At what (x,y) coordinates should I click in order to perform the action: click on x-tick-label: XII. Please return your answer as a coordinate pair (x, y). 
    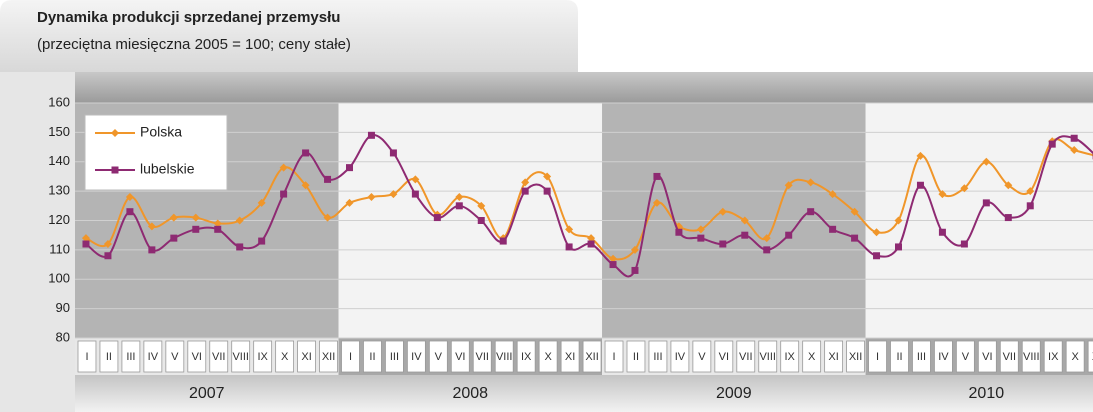
    Looking at the image, I should click on (328, 357).